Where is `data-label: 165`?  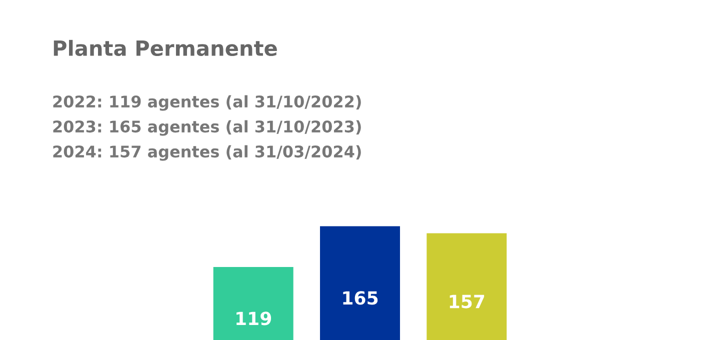 data-label: 165 is located at coordinates (360, 298).